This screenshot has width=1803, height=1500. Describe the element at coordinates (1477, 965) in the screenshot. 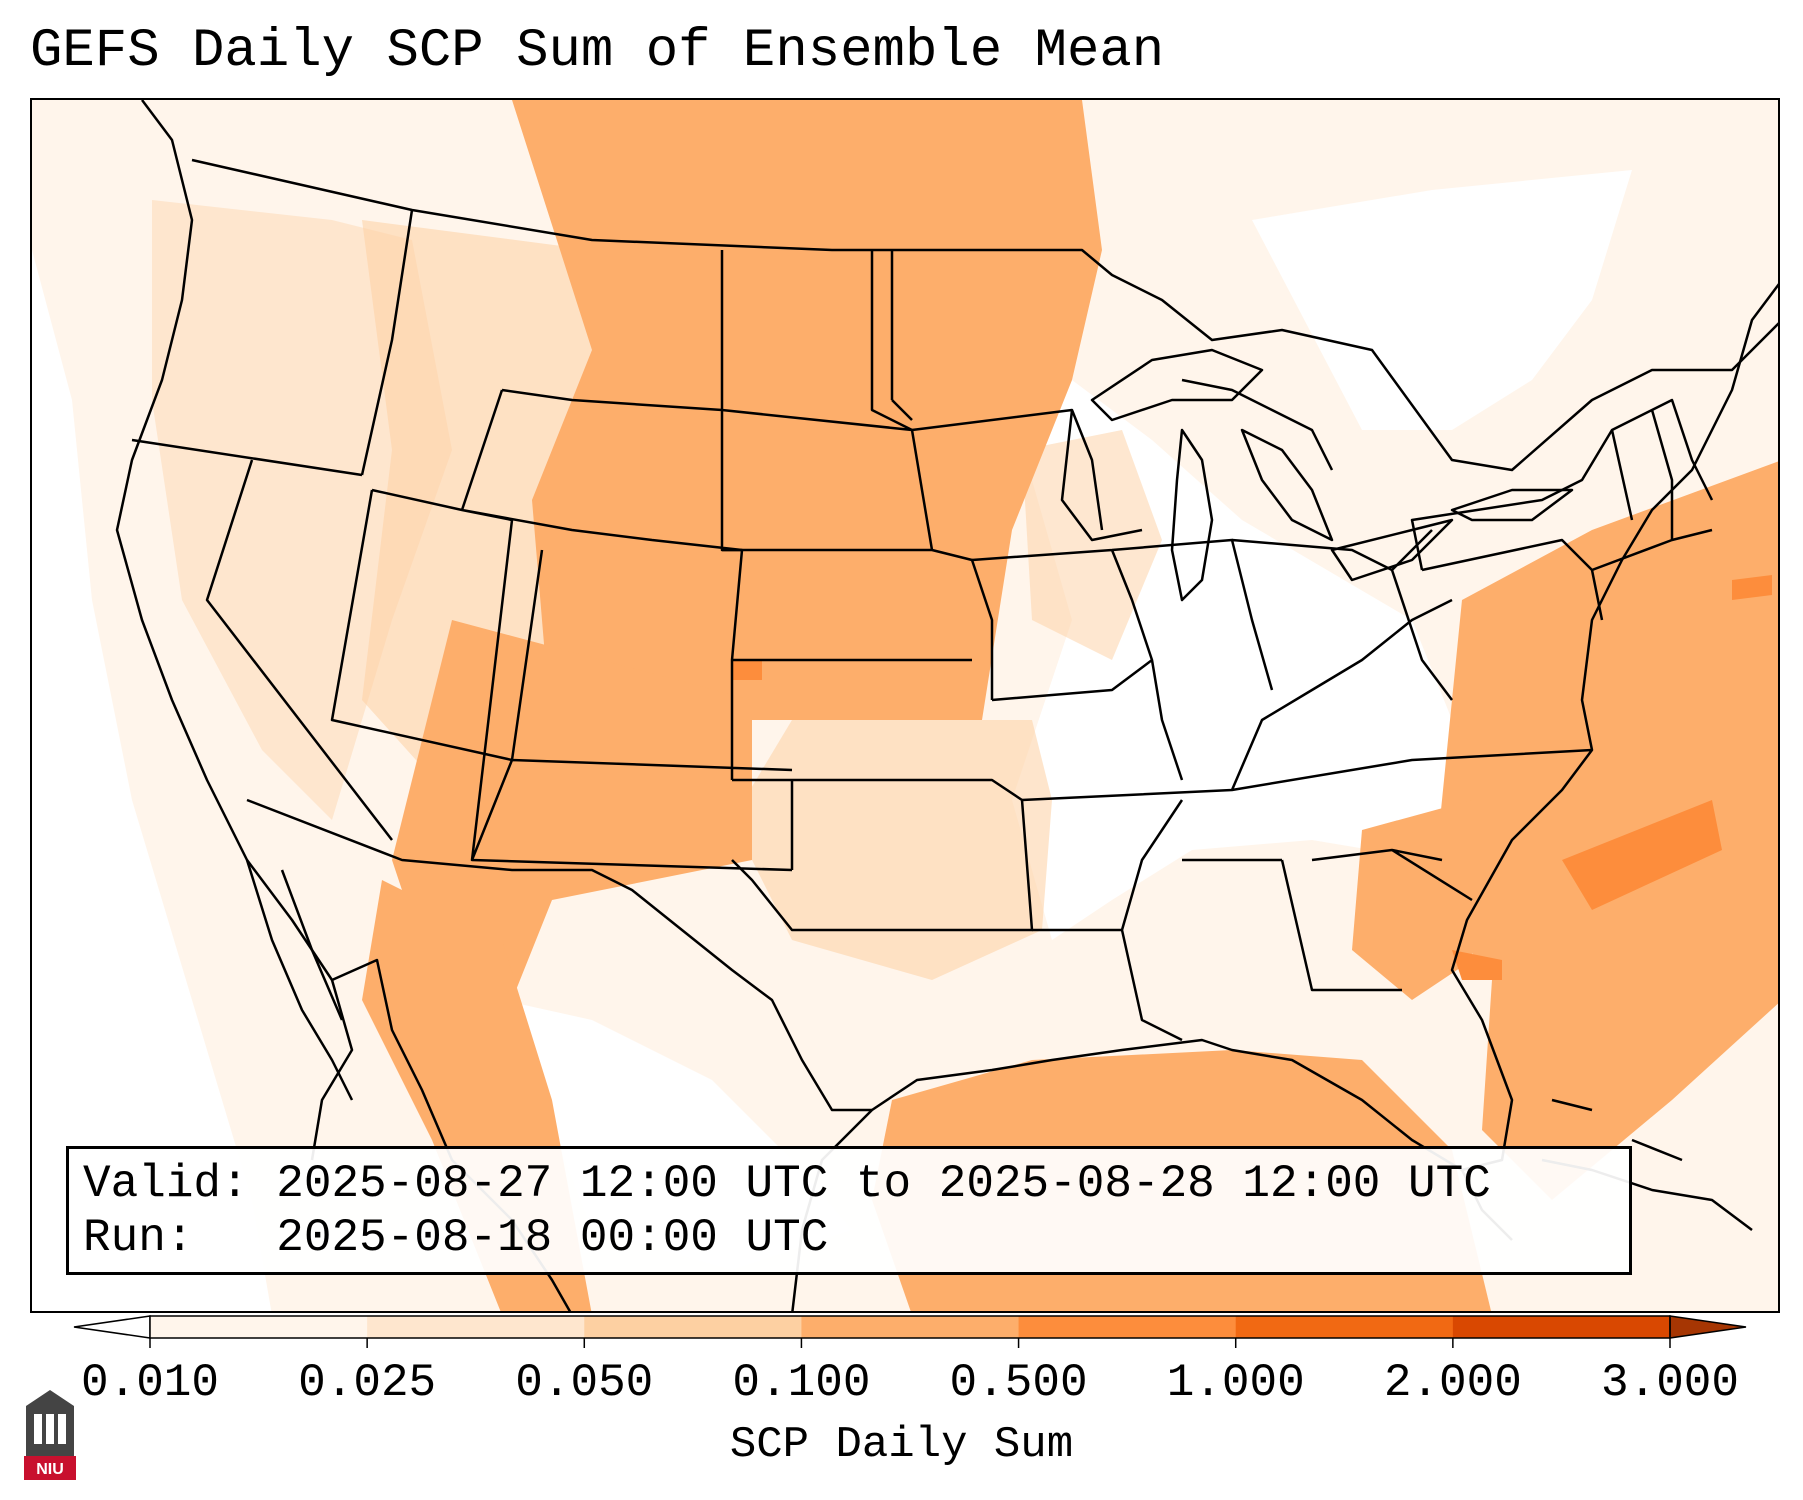

I see `scp-coastal-max` at that location.